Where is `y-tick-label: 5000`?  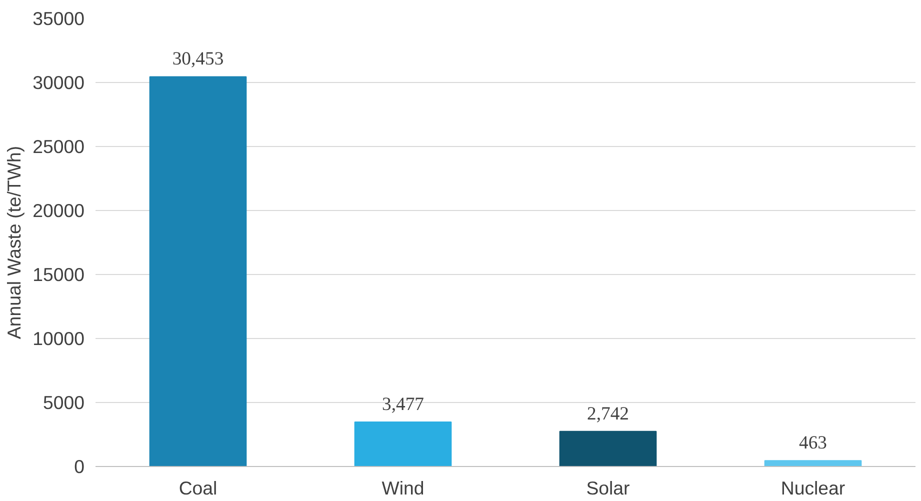
y-tick-label: 5000 is located at coordinates (63, 402).